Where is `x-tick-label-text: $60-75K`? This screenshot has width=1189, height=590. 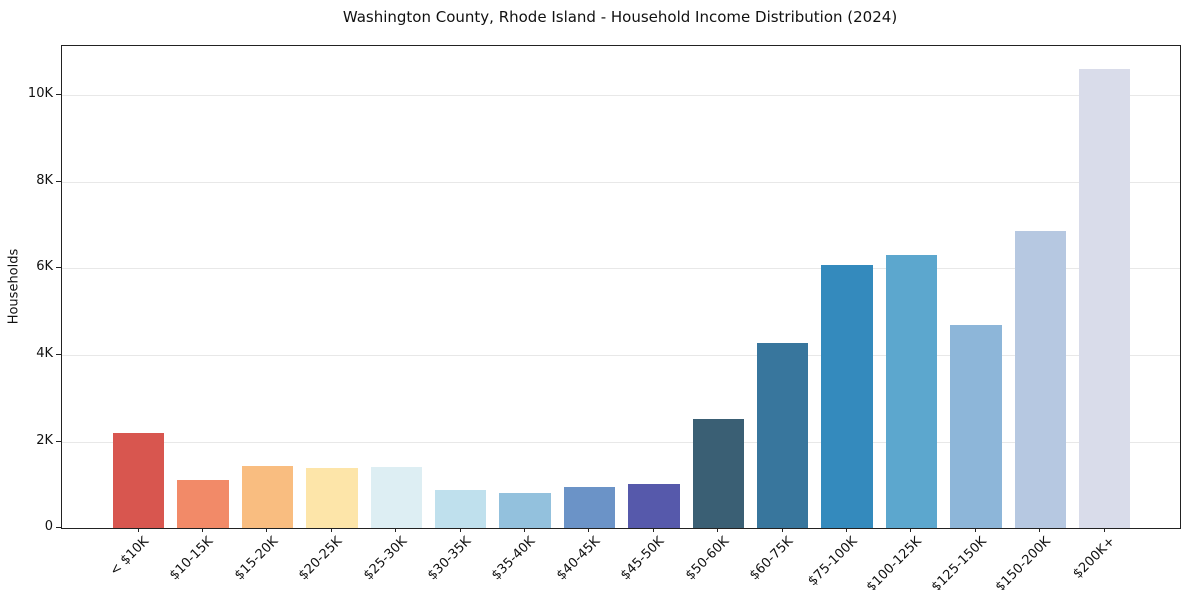
x-tick-label-text: $60-75K is located at coordinates (772, 559).